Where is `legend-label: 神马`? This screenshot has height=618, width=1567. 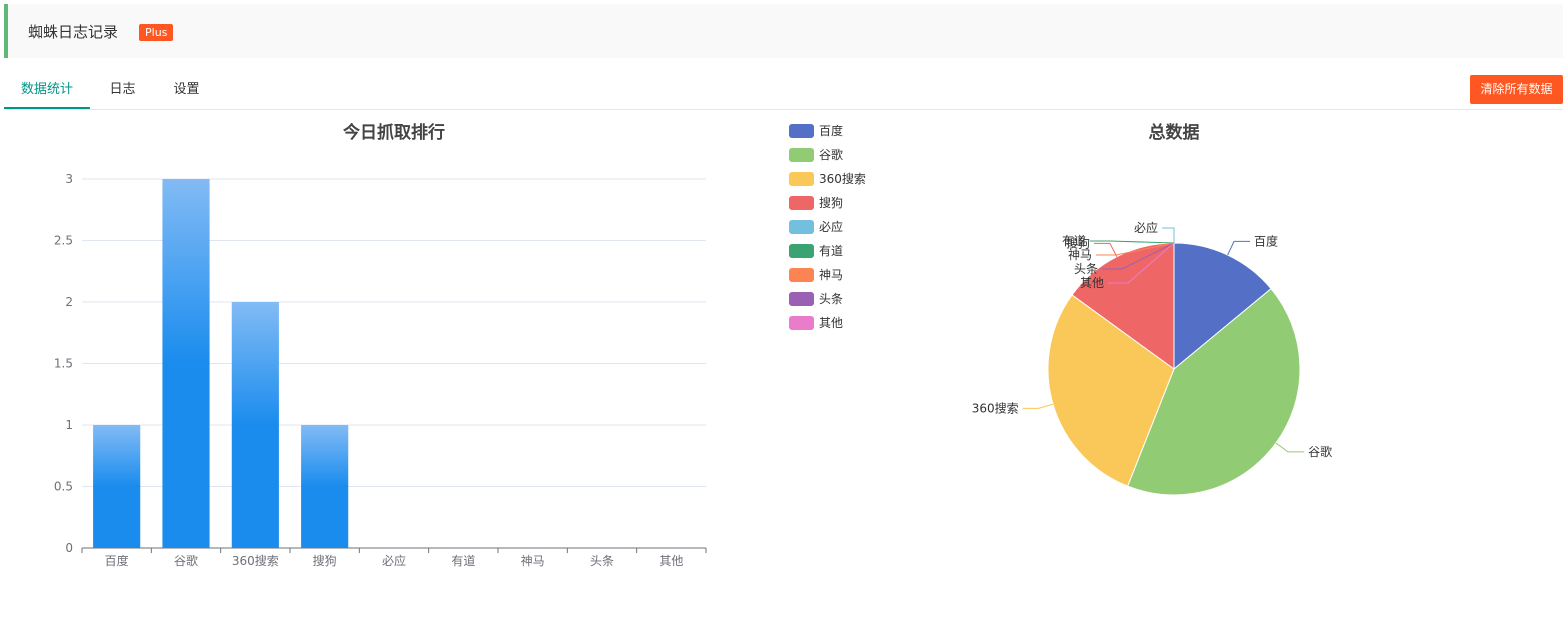 legend-label: 神马 is located at coordinates (831, 275).